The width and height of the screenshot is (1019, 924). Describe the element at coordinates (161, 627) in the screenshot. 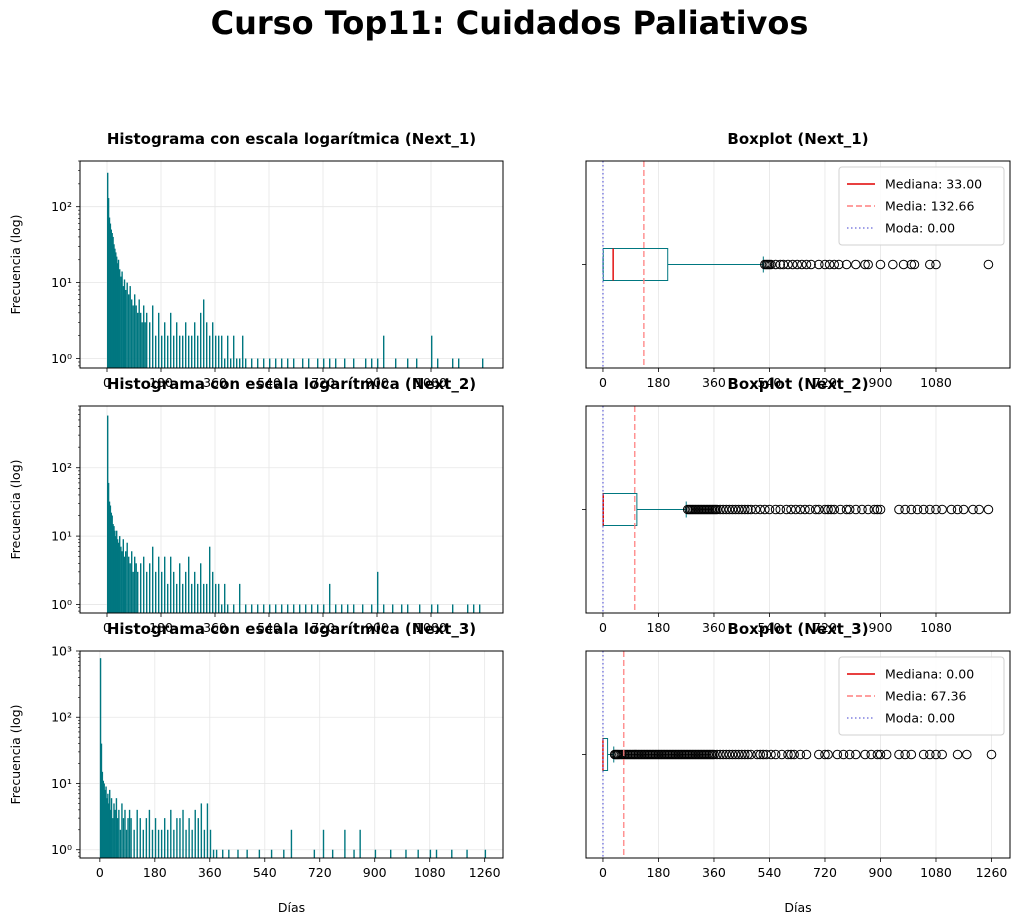

I see `x-tick-label: 180` at that location.